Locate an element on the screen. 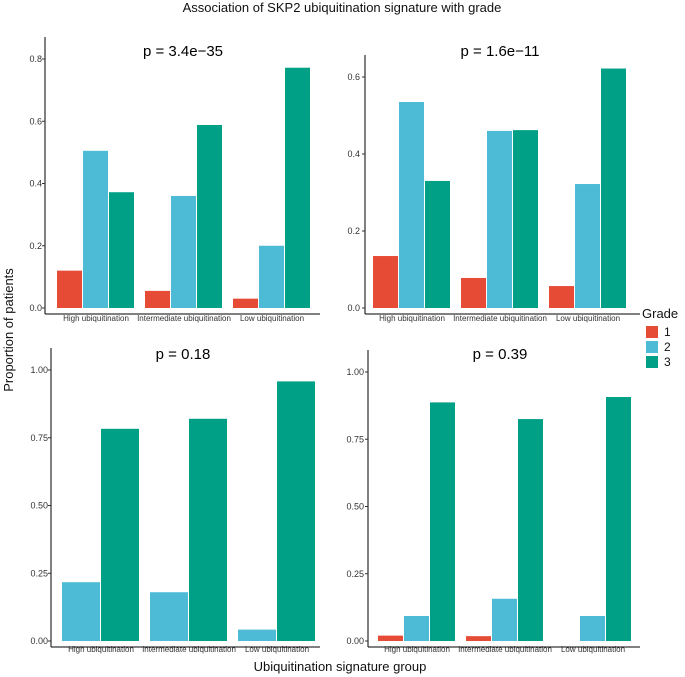 This screenshot has height=677, width=685. y-tick-label: 0.8 is located at coordinates (35, 59).